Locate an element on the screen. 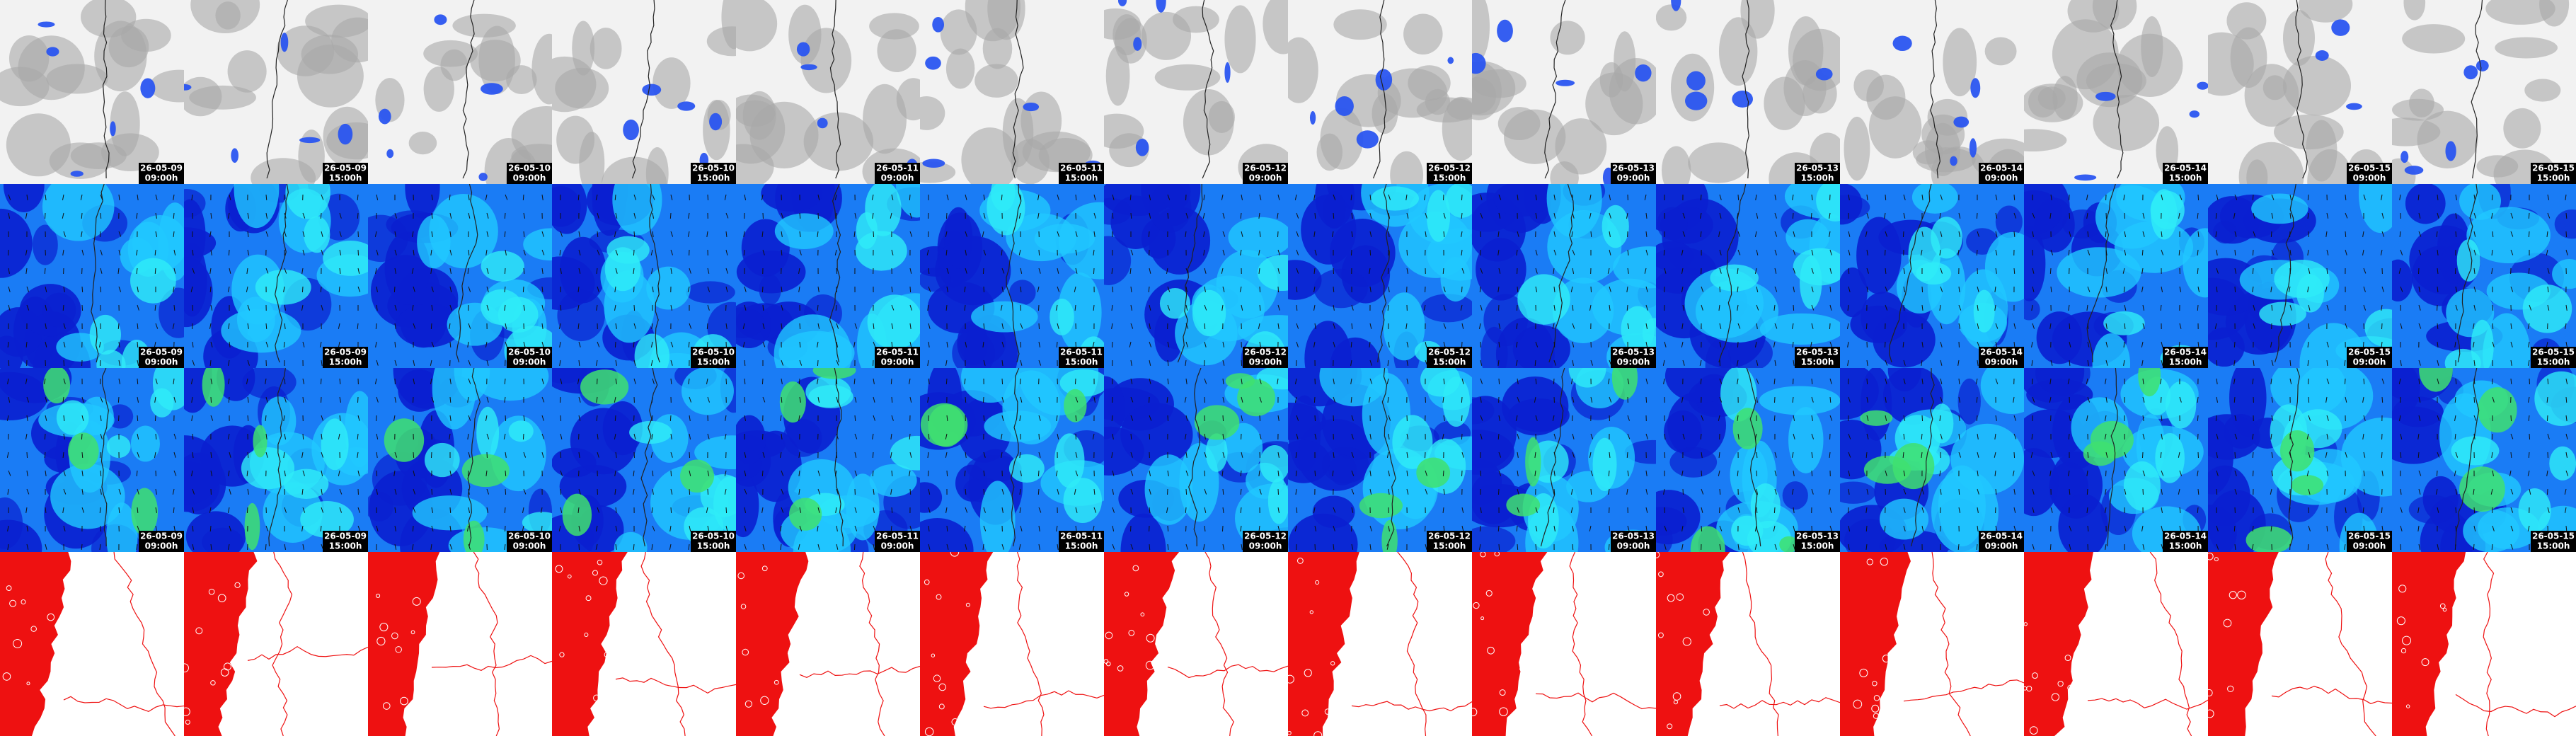  contour-line is located at coordinates (1219, 644).